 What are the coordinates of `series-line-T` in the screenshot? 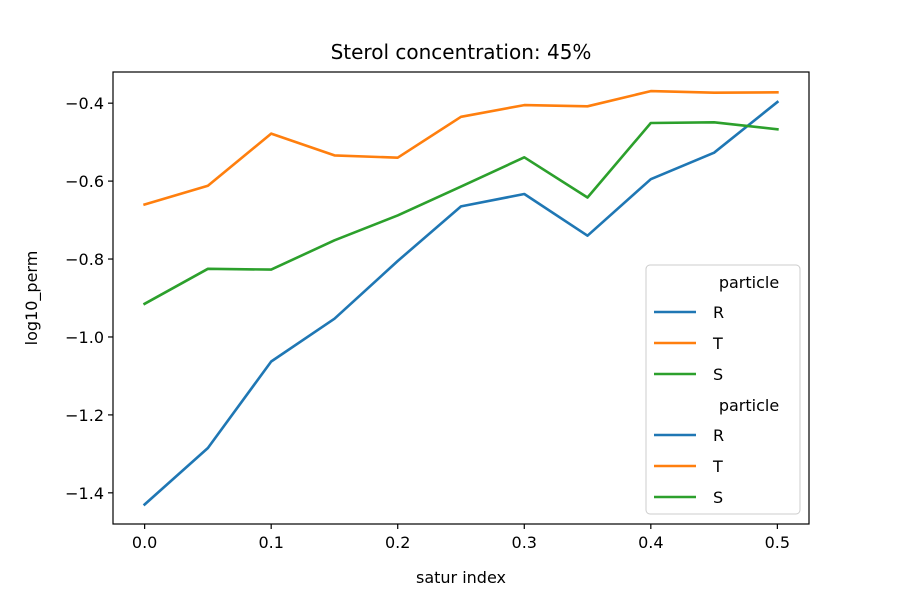 It's located at (460, 148).